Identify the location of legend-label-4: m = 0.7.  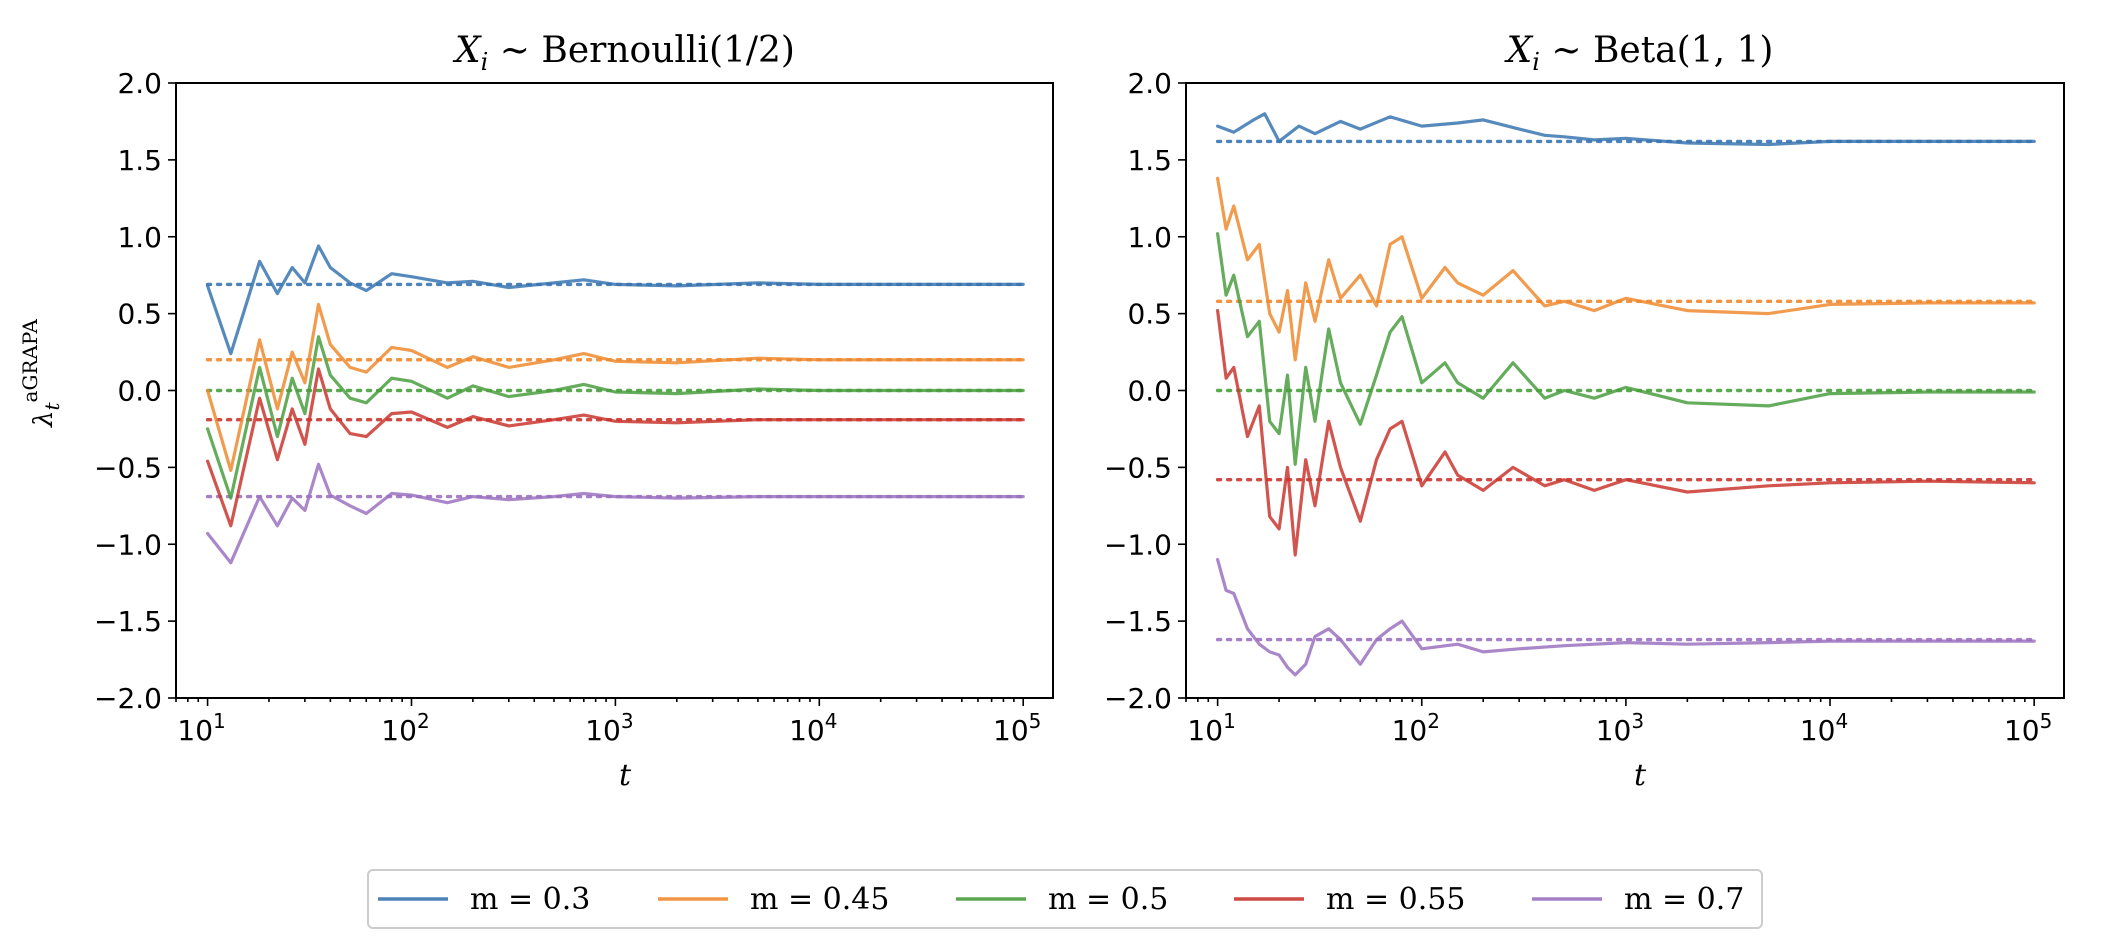
(1684, 899).